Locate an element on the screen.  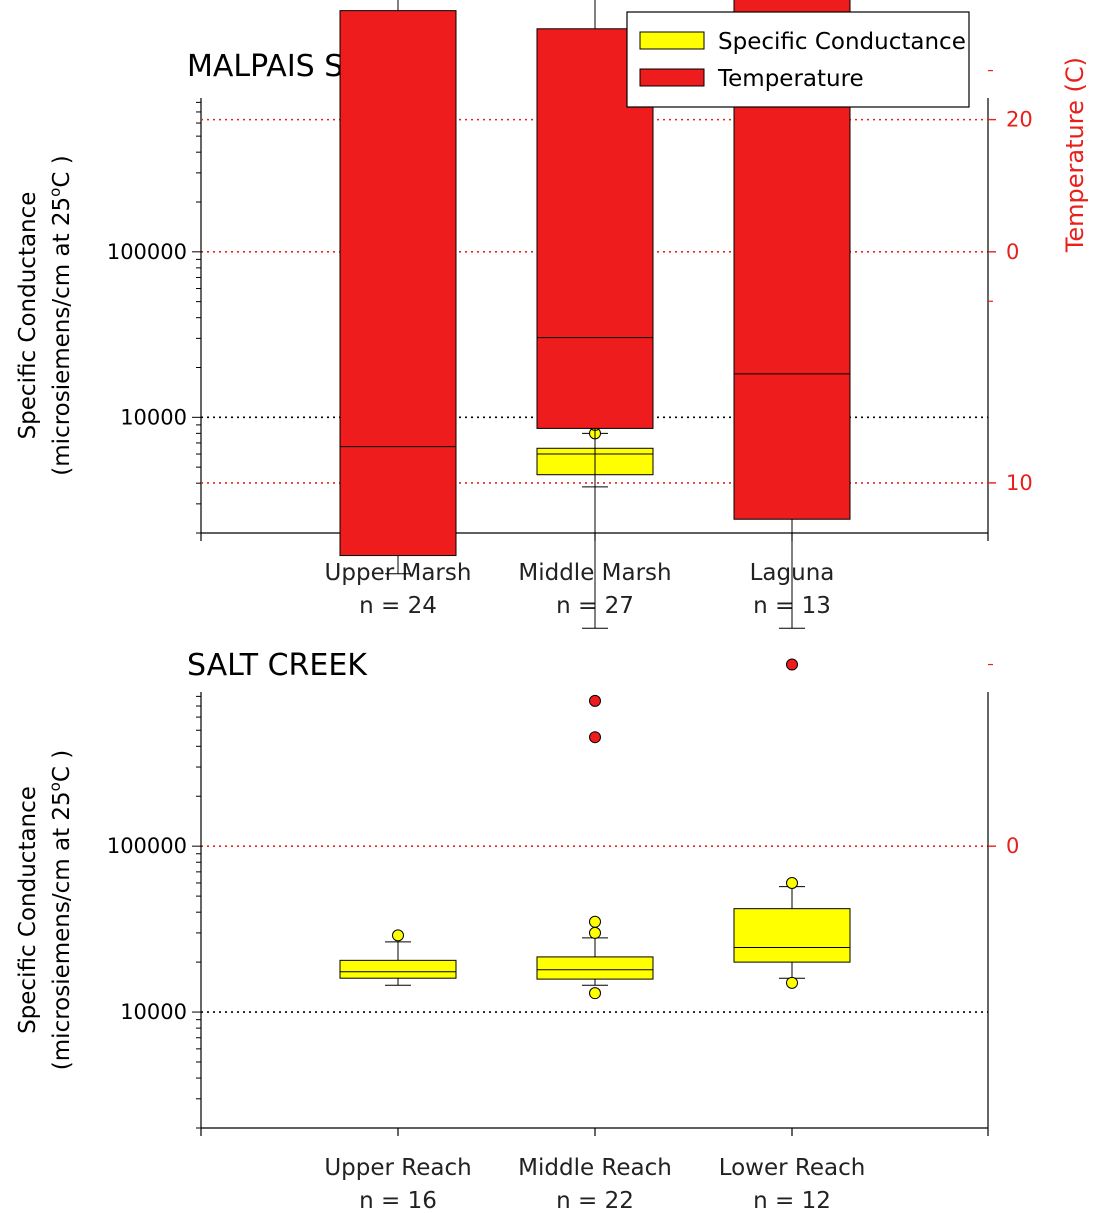
category-label: Middle Reach is located at coordinates (595, 1168).